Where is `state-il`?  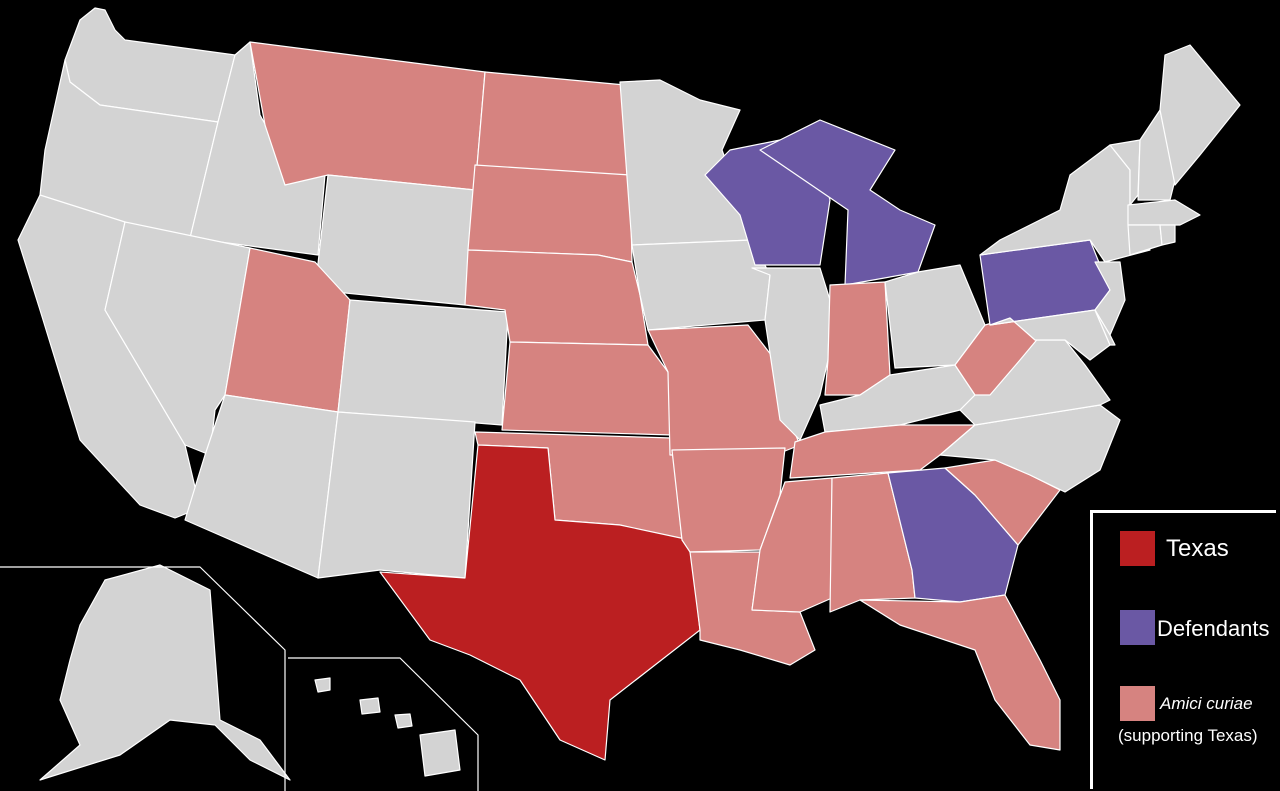 state-il is located at coordinates (791, 354).